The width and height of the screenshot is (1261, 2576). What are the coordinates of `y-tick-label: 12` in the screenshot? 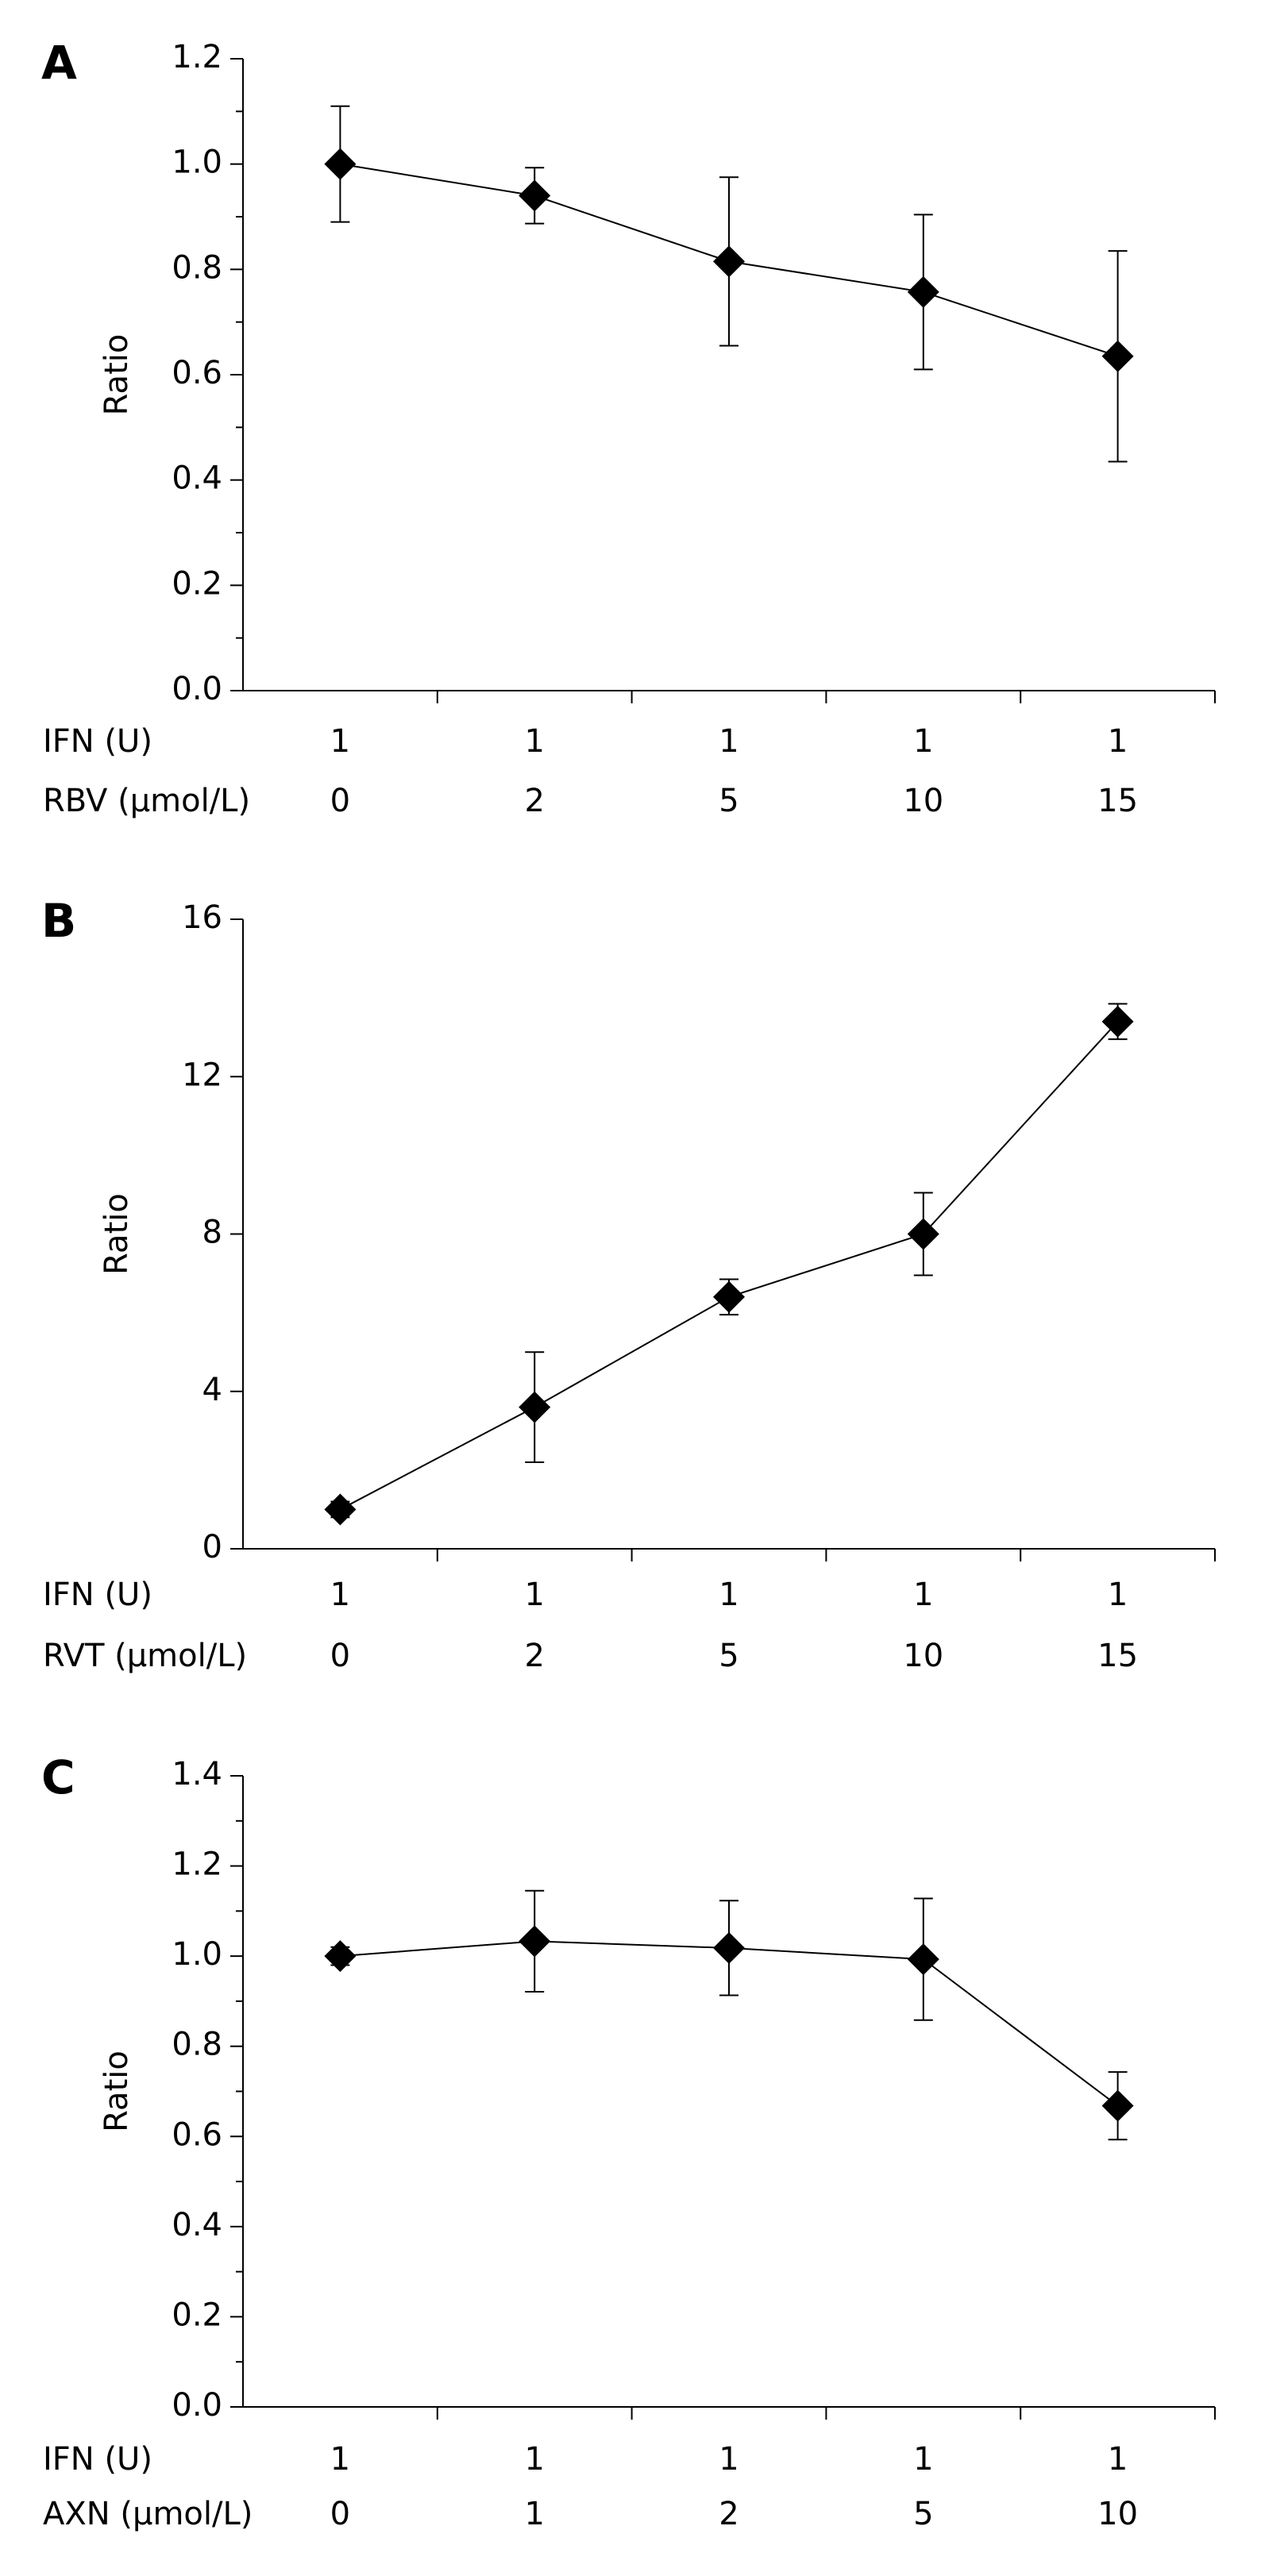 It's located at (202, 1075).